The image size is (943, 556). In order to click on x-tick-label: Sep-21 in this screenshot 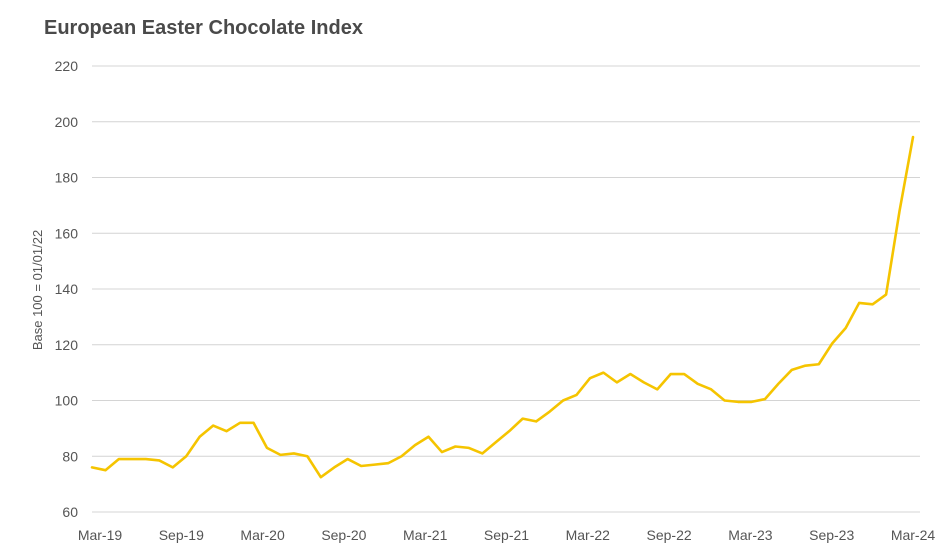, I will do `click(506, 535)`.